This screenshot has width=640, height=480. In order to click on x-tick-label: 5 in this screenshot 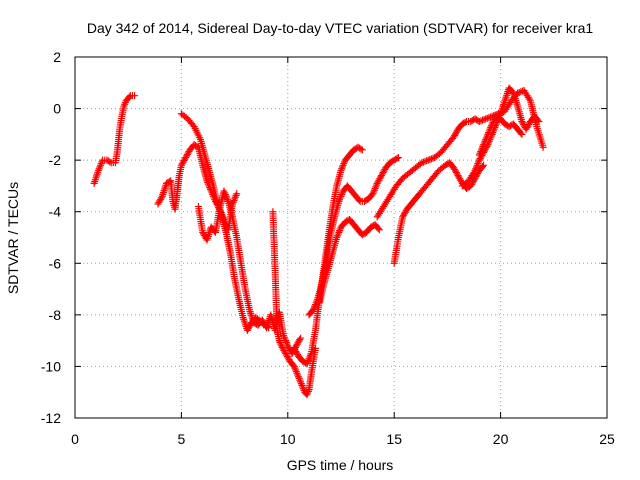, I will do `click(182, 439)`.